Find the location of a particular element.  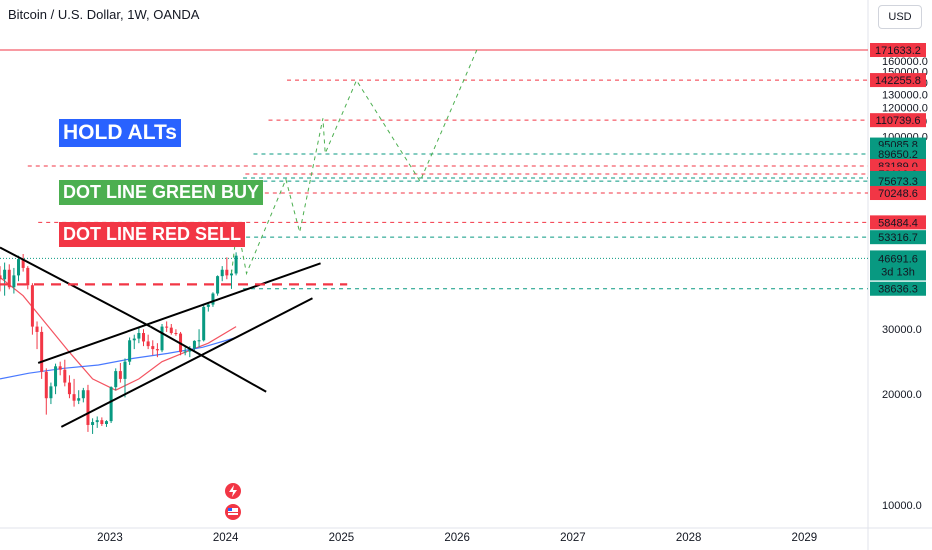

projection-path is located at coordinates (354, 162).